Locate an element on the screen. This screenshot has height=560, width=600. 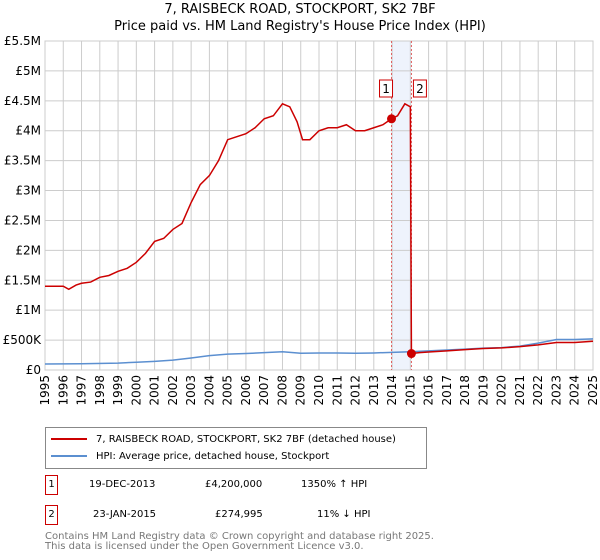
x-tick-label: 1997 is located at coordinates (82, 390).